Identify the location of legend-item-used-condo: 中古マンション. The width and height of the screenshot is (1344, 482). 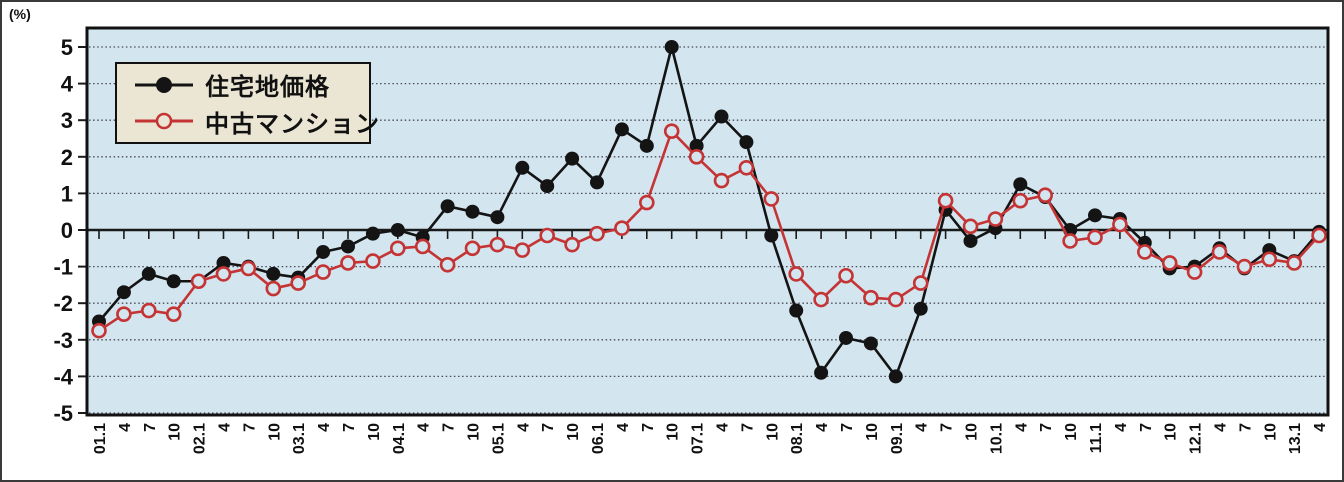
(256, 121).